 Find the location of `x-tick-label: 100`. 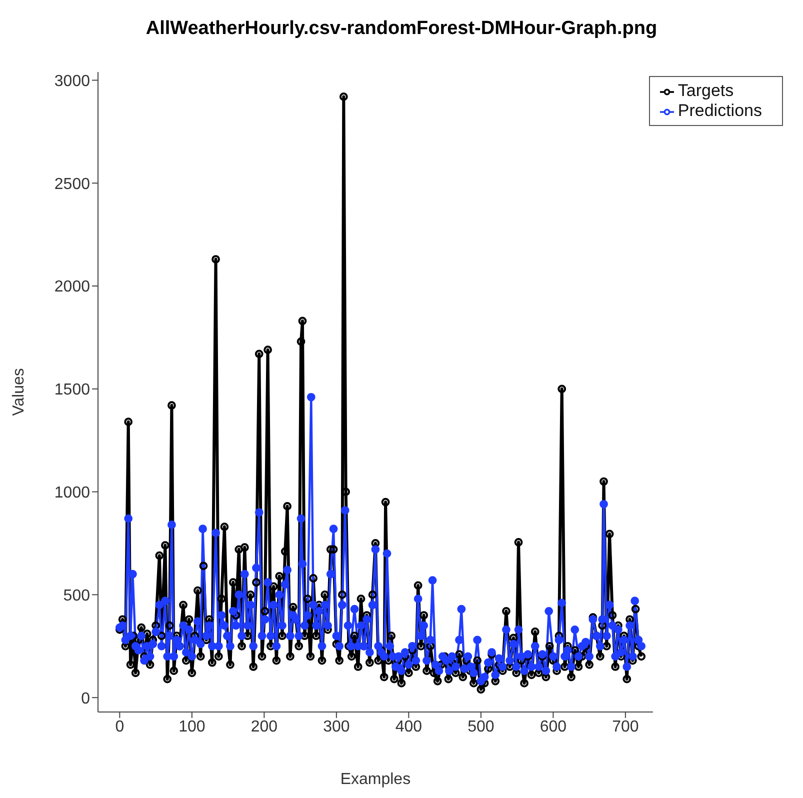

x-tick-label: 100 is located at coordinates (192, 727).